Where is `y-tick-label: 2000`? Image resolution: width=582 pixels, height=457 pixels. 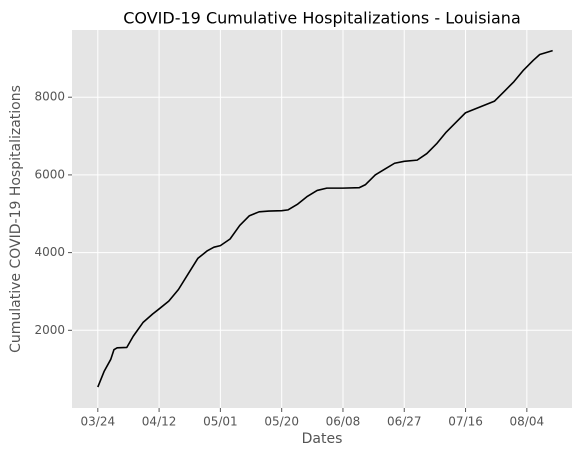 y-tick-label: 2000 is located at coordinates (49, 330).